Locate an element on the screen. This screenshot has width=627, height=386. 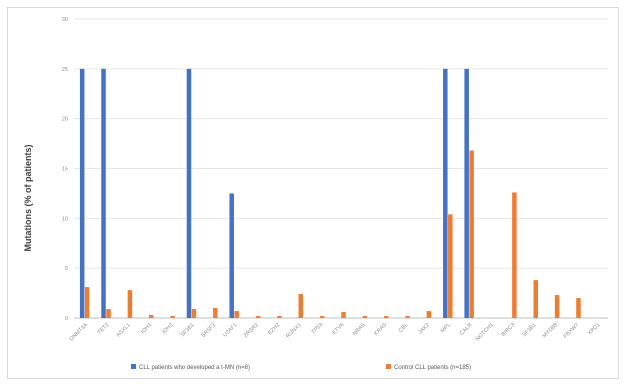
x-tick-label: RUNX1 is located at coordinates (293, 330).